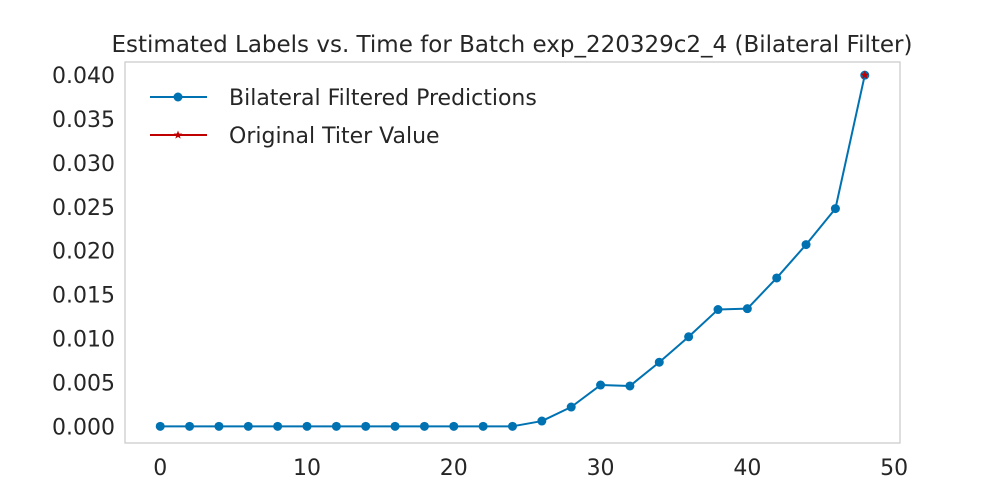 The height and width of the screenshot is (500, 1000). Describe the element at coordinates (83, 164) in the screenshot. I see `y-tick-label: 0.030` at that location.